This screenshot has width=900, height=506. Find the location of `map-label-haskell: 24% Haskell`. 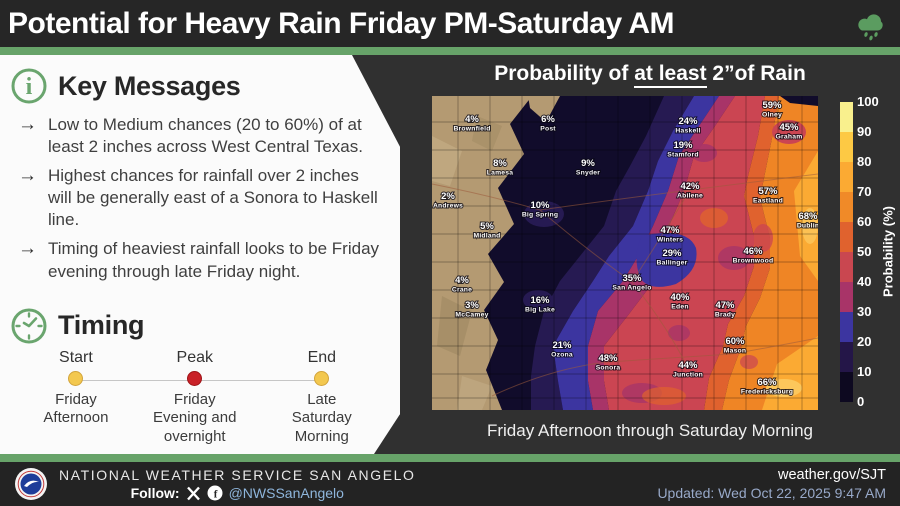

map-label-haskell: 24% Haskell is located at coordinates (687, 125).